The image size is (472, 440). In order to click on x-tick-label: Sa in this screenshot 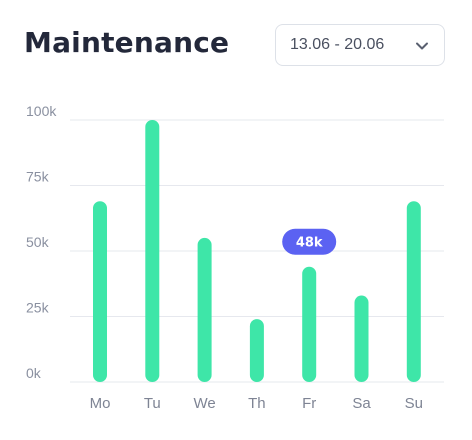, I will do `click(361, 403)`.